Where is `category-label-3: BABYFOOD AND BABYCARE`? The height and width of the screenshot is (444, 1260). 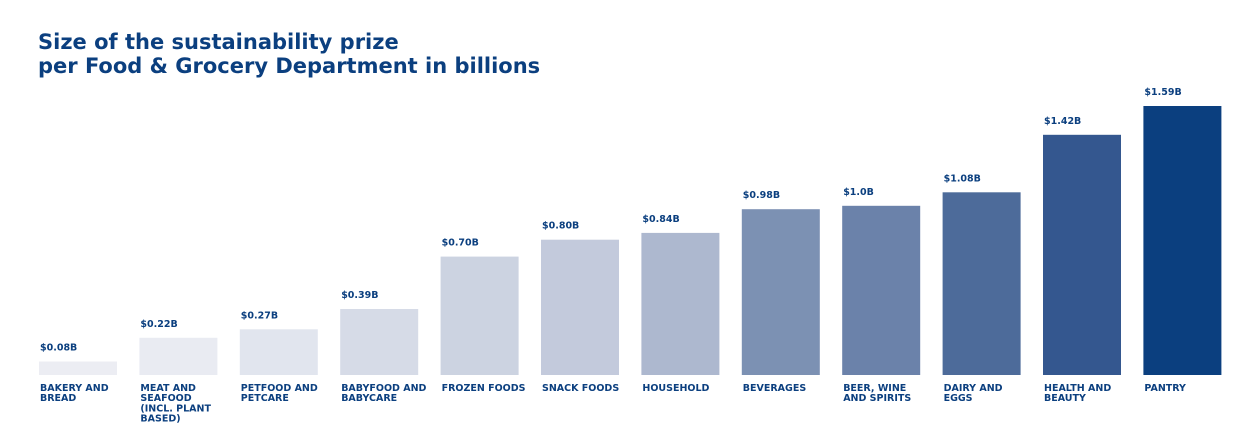
category-label-3: BABYFOOD AND BABYCARE is located at coordinates (383, 393).